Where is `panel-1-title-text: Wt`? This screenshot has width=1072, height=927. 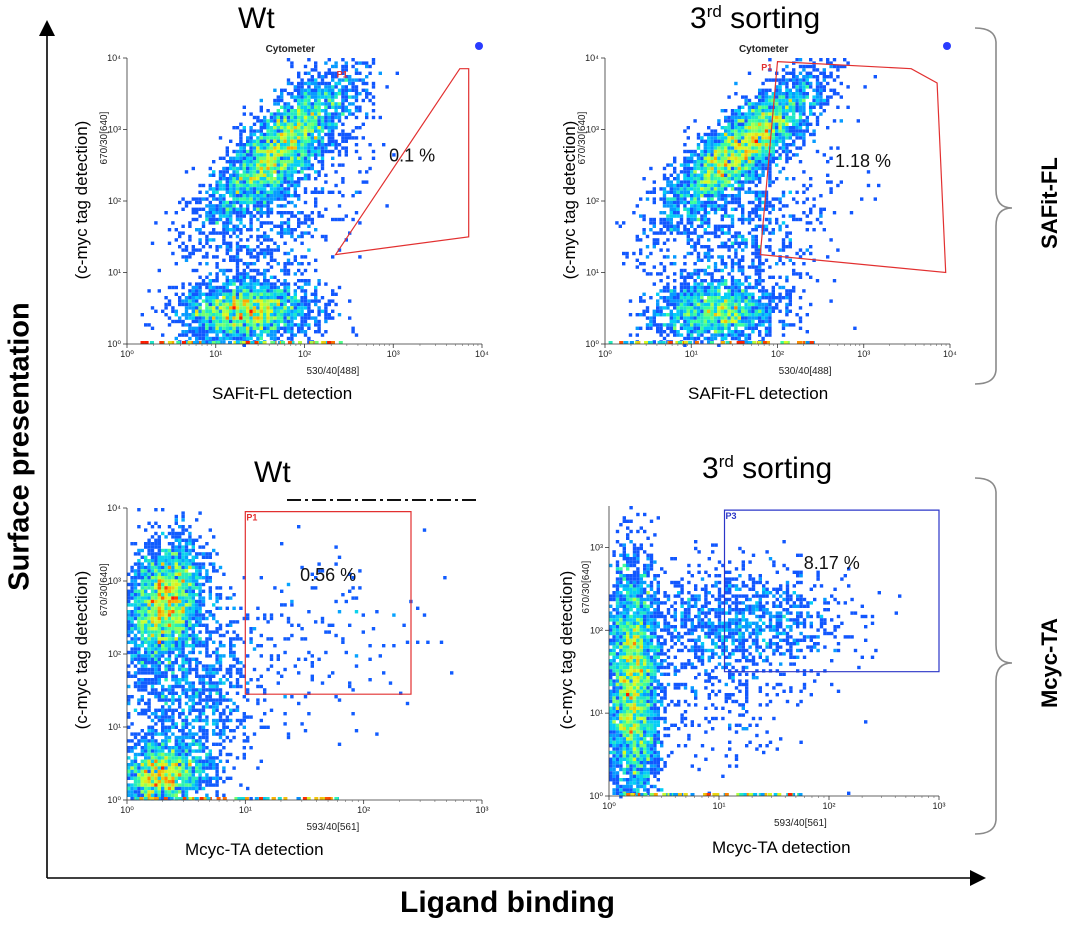 panel-1-title-text: Wt is located at coordinates (256, 18).